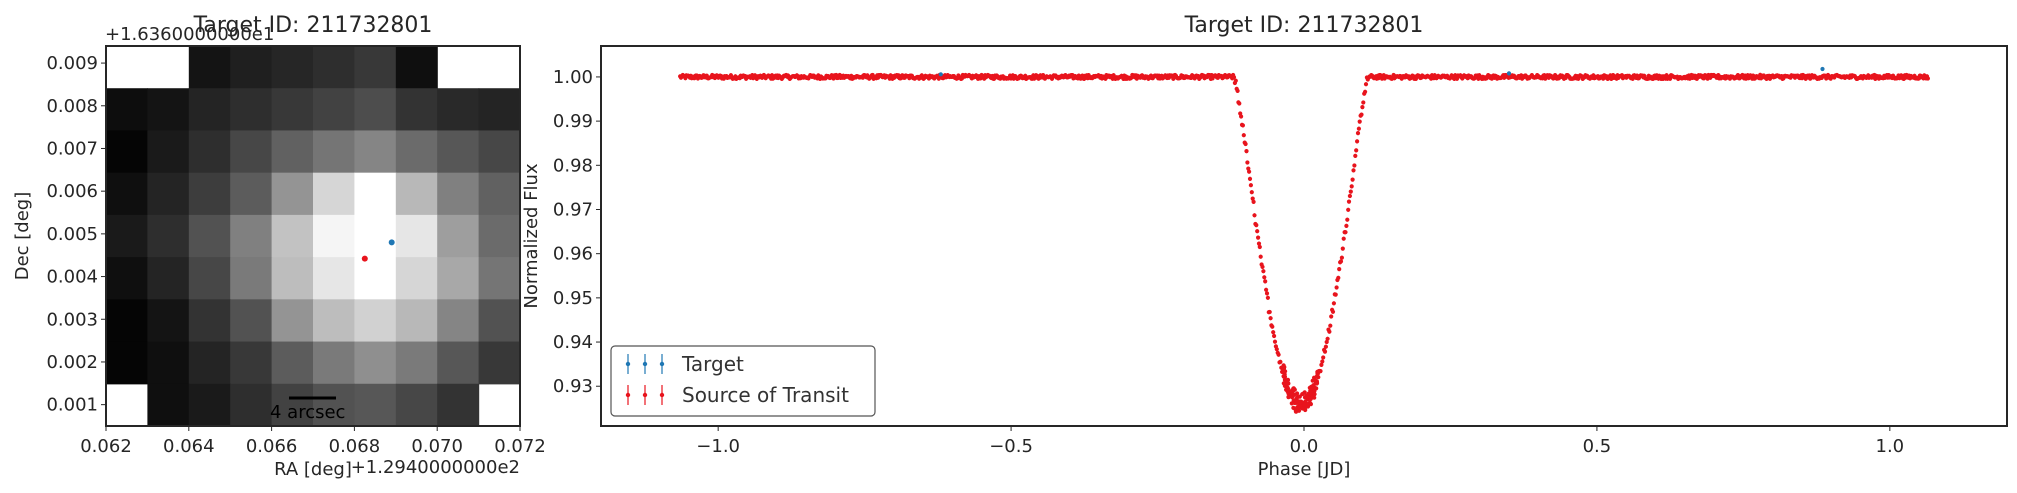 The width and height of the screenshot is (2017, 493). Describe the element at coordinates (645, 364) in the screenshot. I see `legend-marker` at that location.